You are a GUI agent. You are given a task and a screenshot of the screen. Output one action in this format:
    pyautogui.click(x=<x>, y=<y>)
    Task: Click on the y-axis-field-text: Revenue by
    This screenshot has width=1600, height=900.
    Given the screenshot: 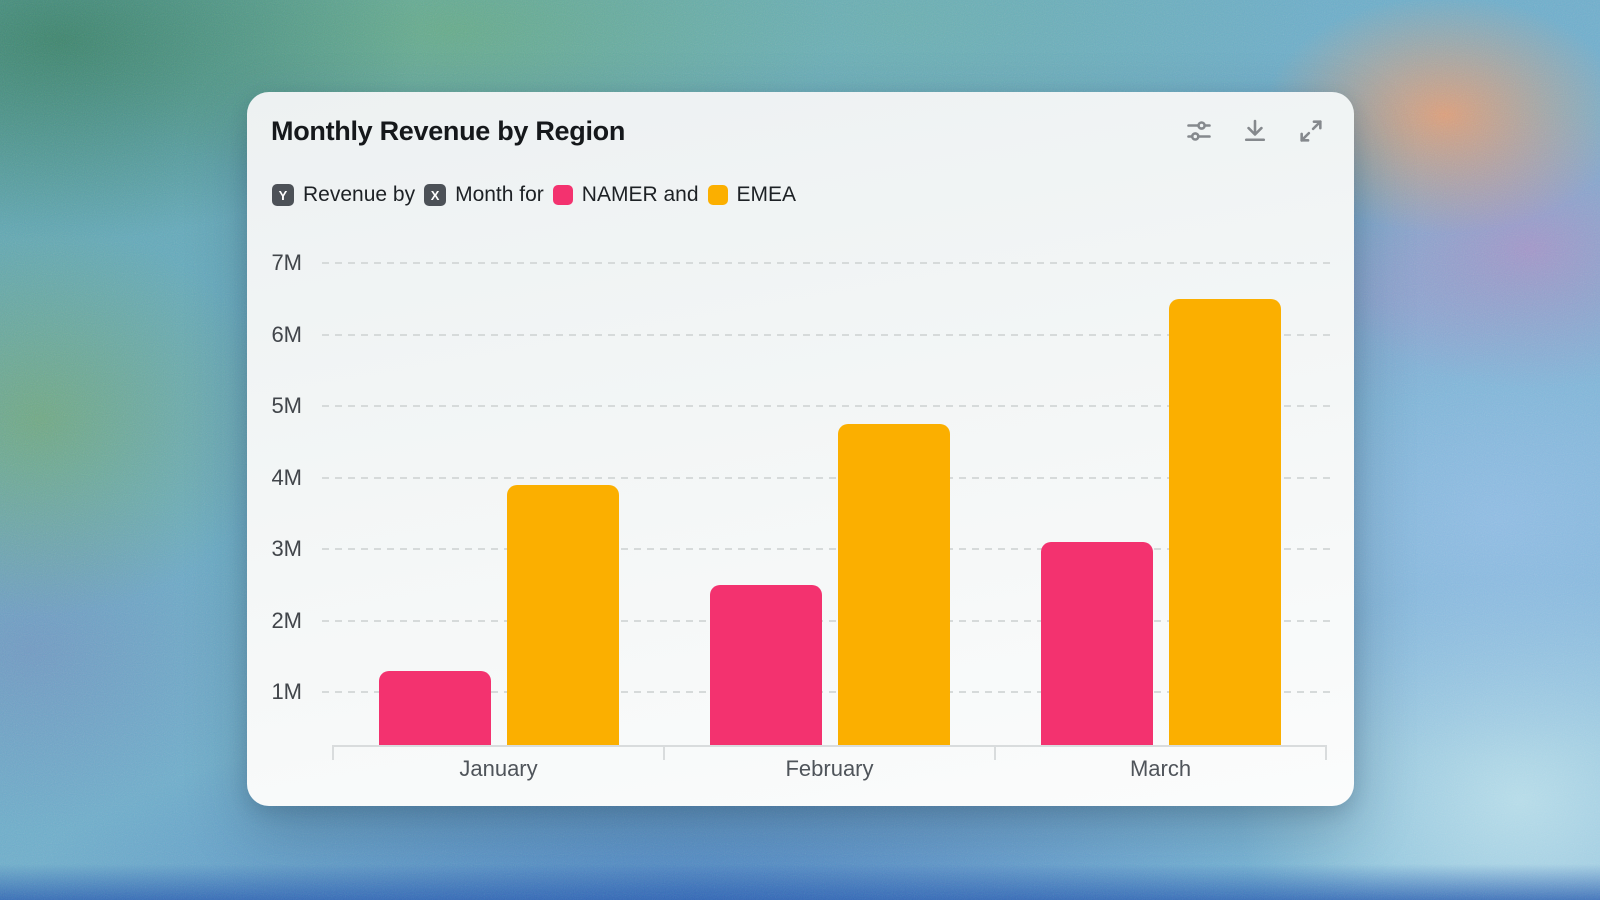 What is the action you would take?
    pyautogui.click(x=359, y=194)
    